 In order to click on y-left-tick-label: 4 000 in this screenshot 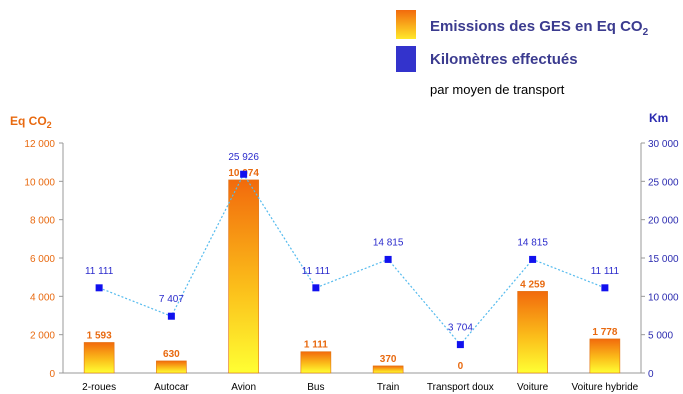, I will do `click(42, 297)`.